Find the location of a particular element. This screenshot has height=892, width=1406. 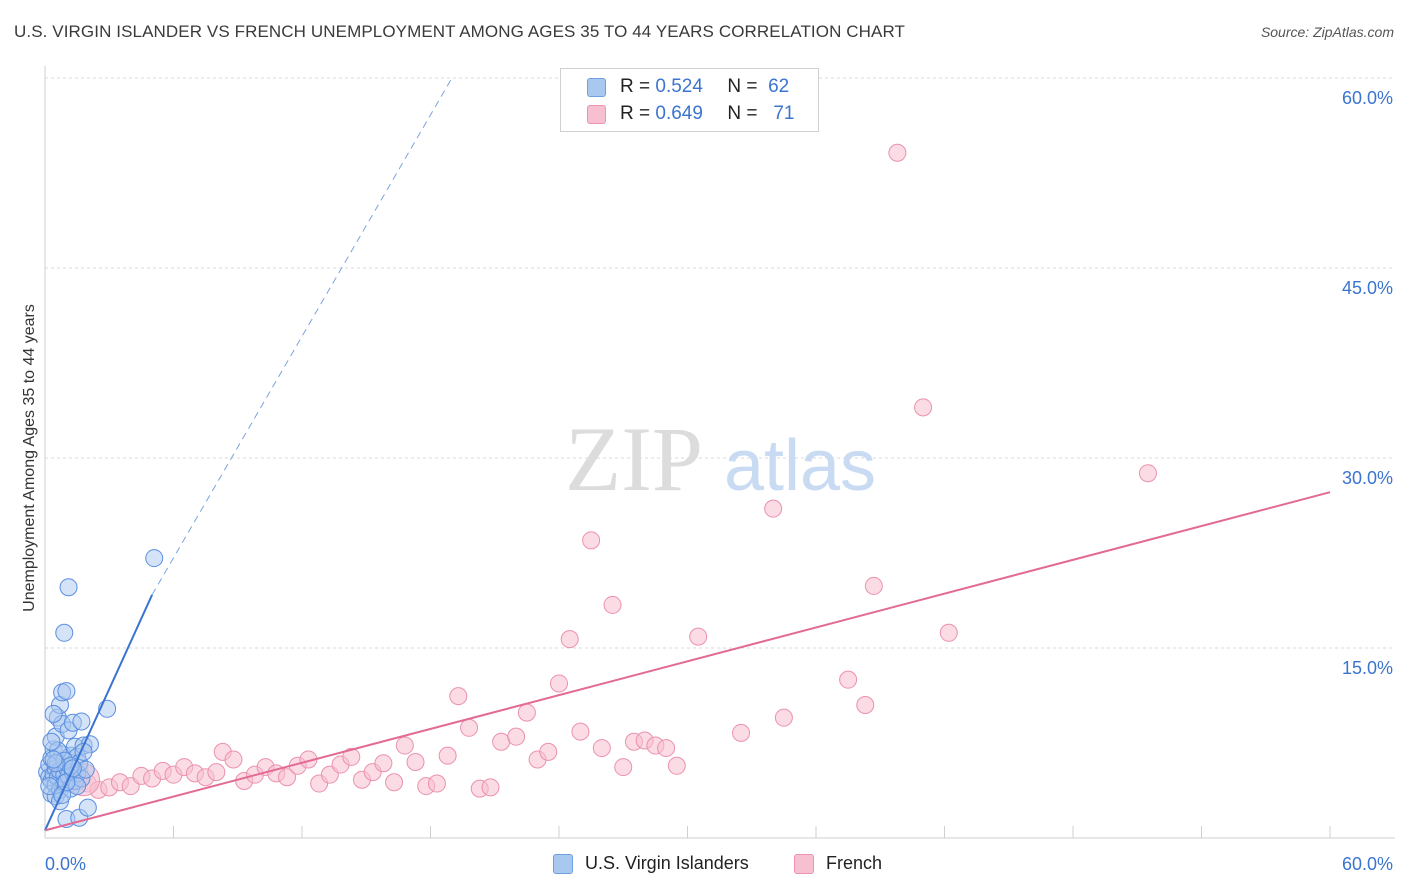

bottom-legend-label: French is located at coordinates (854, 863).